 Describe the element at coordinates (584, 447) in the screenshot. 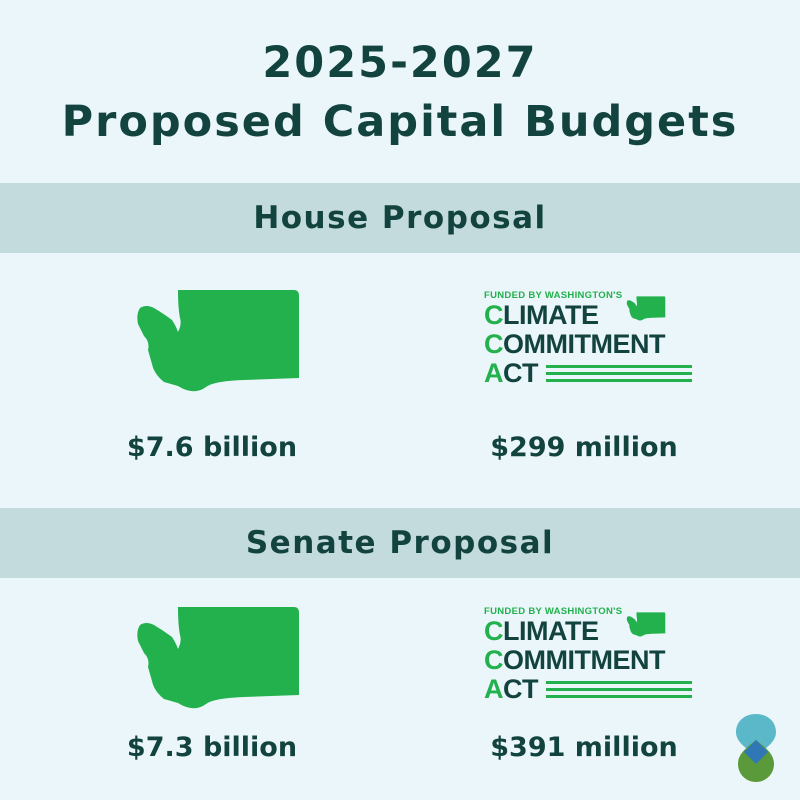

I see `house-cca-amount: $299 million` at that location.